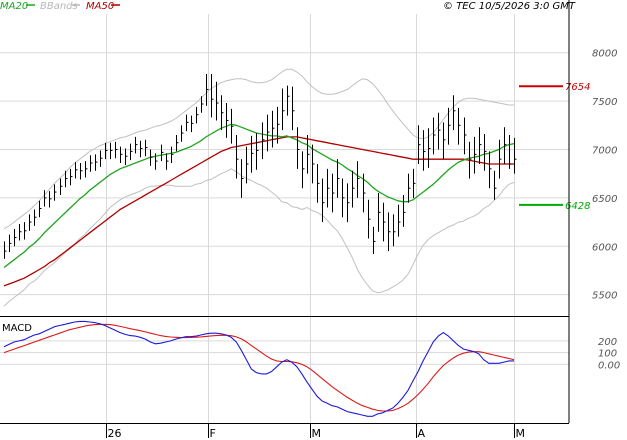 The height and width of the screenshot is (440, 627). Describe the element at coordinates (607, 354) in the screenshot. I see `macd-tick-label: 100` at that location.